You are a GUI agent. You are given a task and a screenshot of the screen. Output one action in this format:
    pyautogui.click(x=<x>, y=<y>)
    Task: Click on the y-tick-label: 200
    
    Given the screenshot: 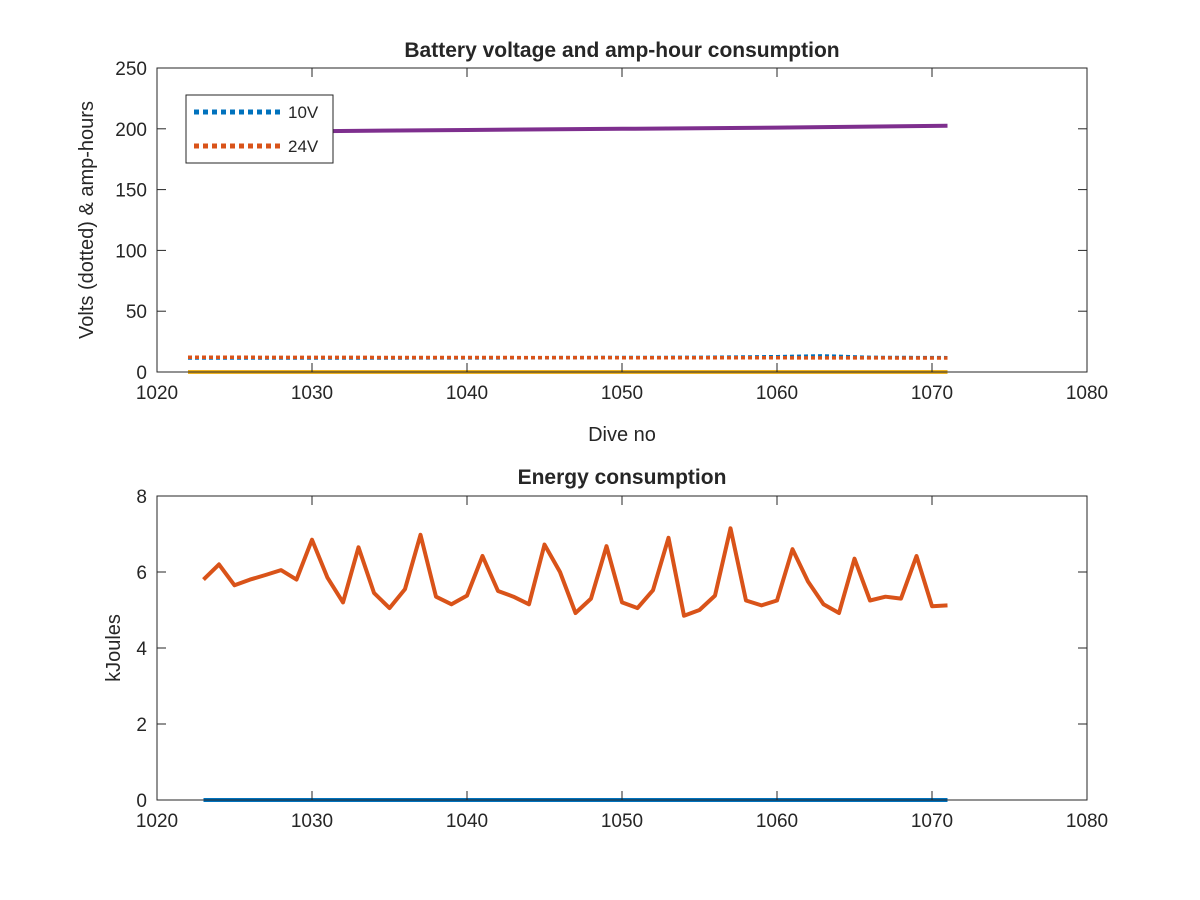 What is the action you would take?
    pyautogui.click(x=131, y=130)
    